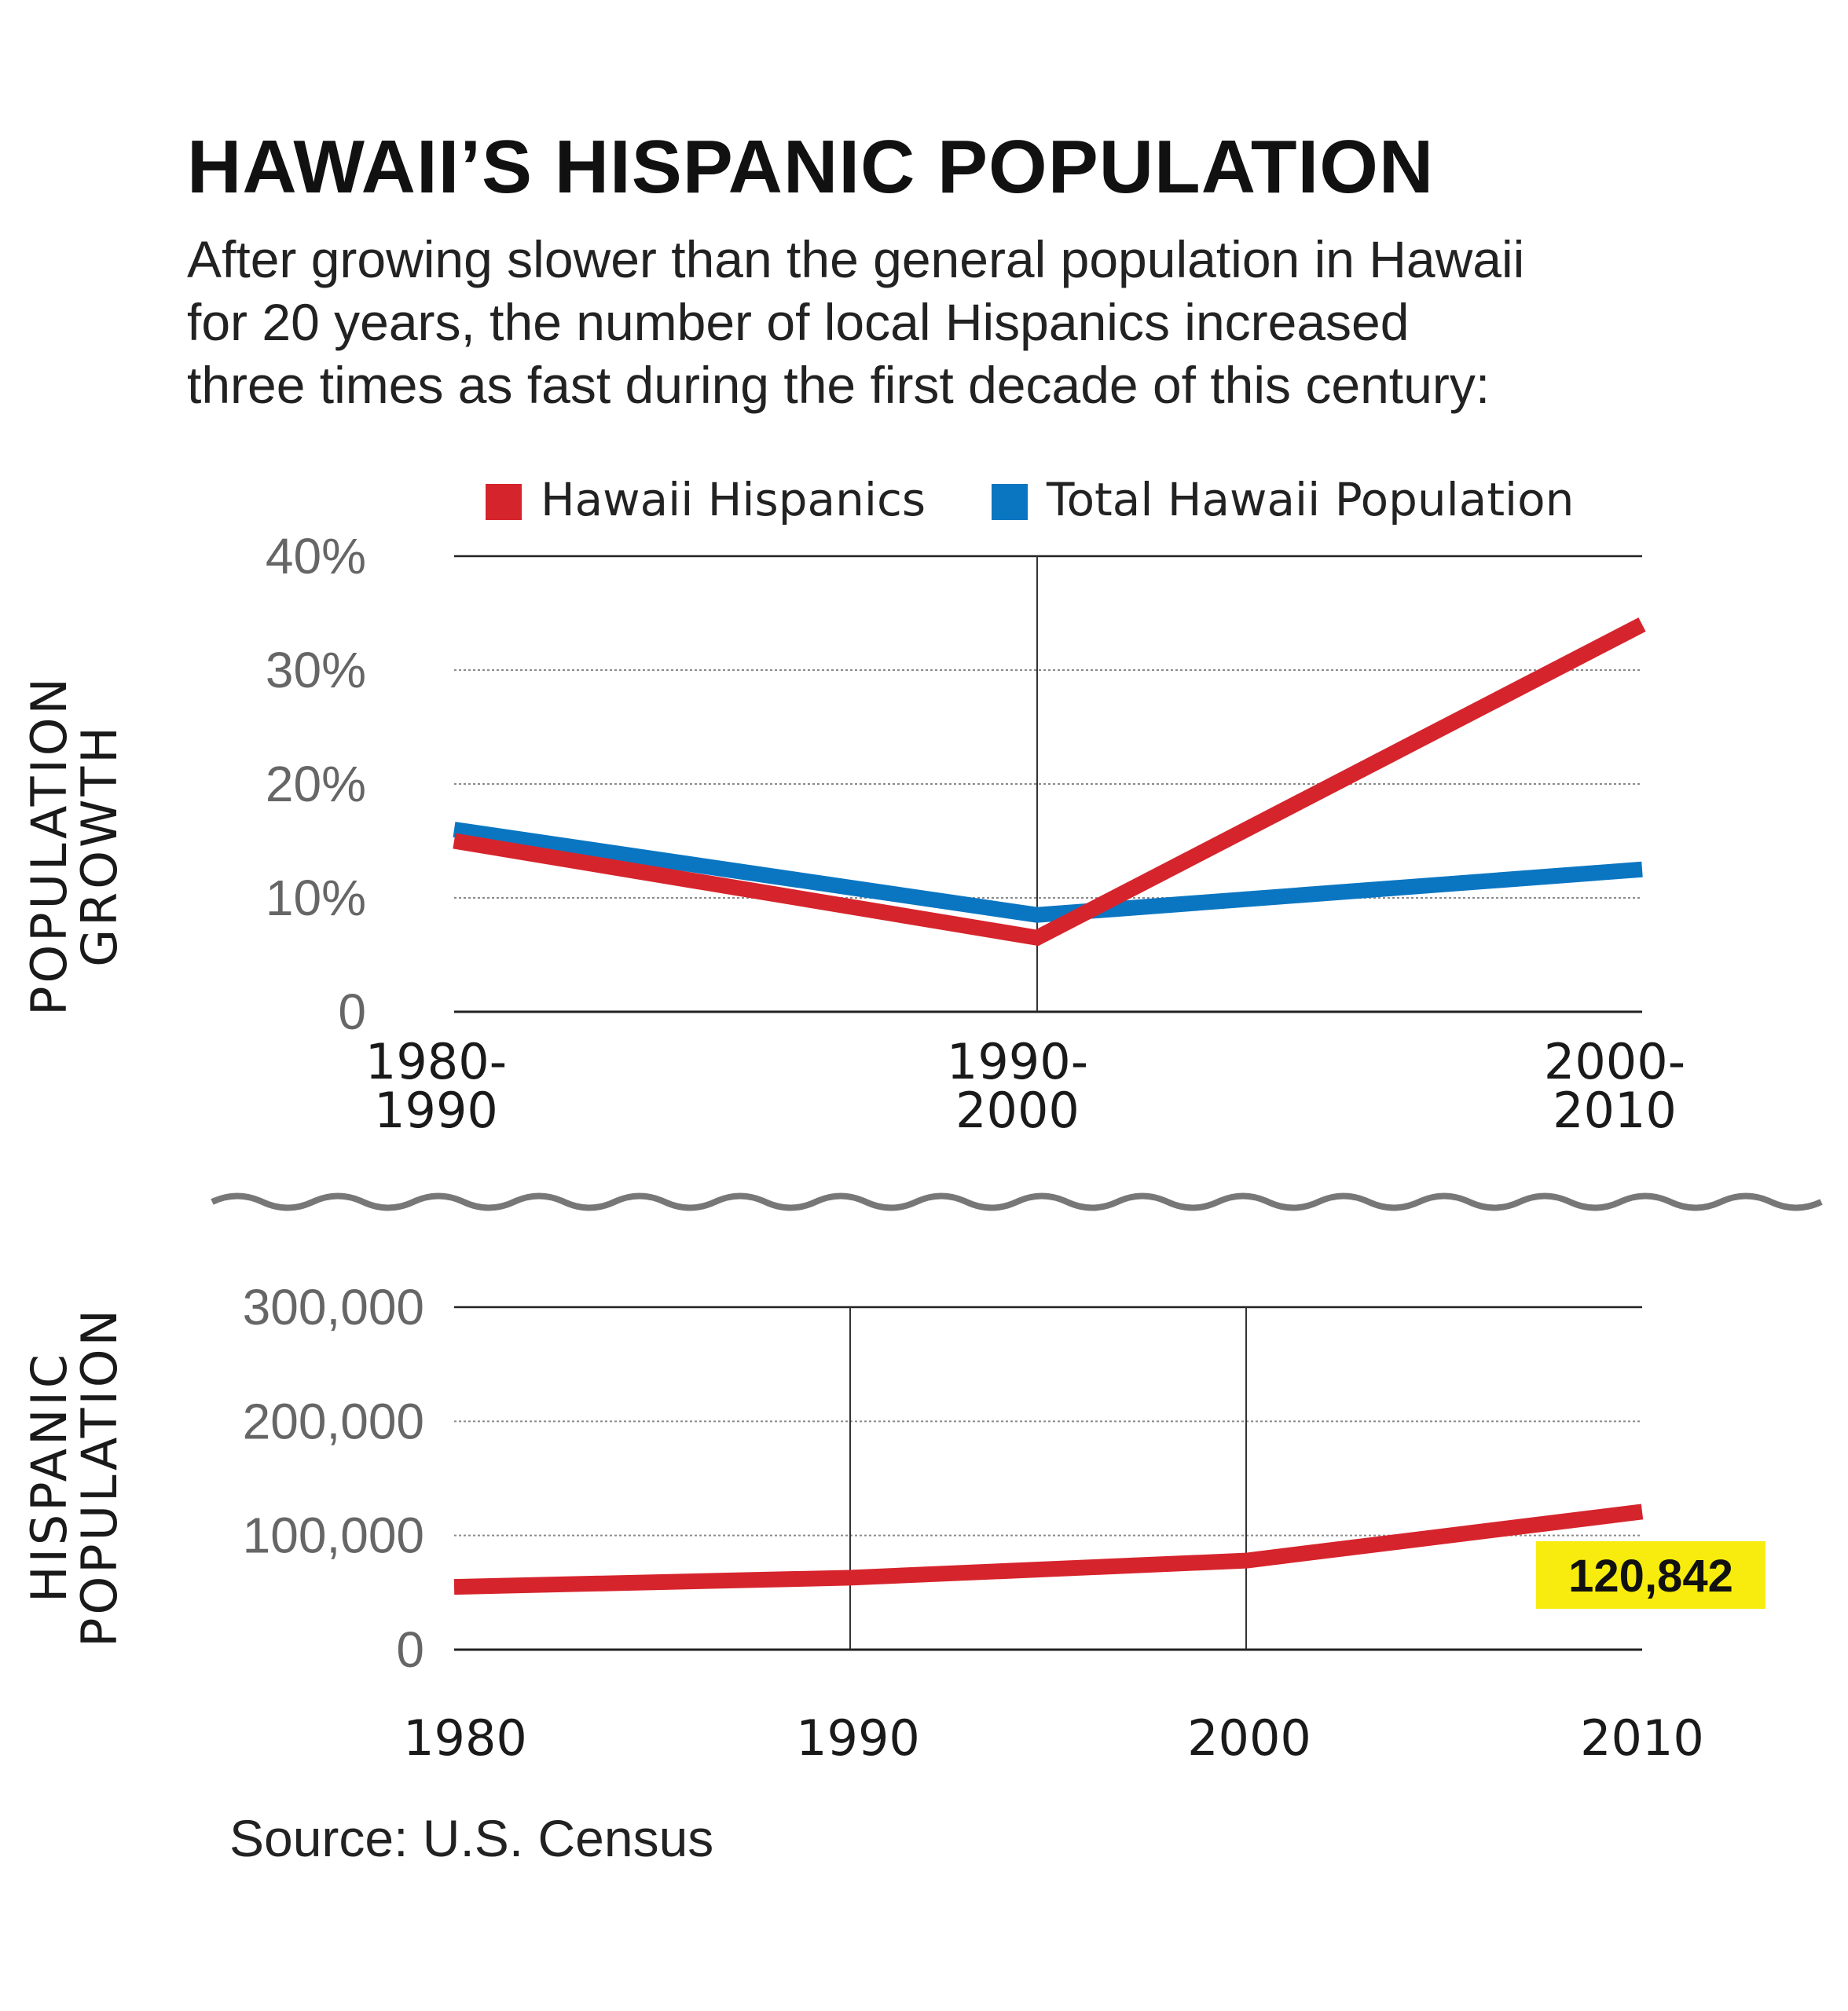 Image resolution: width=1848 pixels, height=2011 pixels. I want to click on y-tick-label: 300,000, so click(333, 1307).